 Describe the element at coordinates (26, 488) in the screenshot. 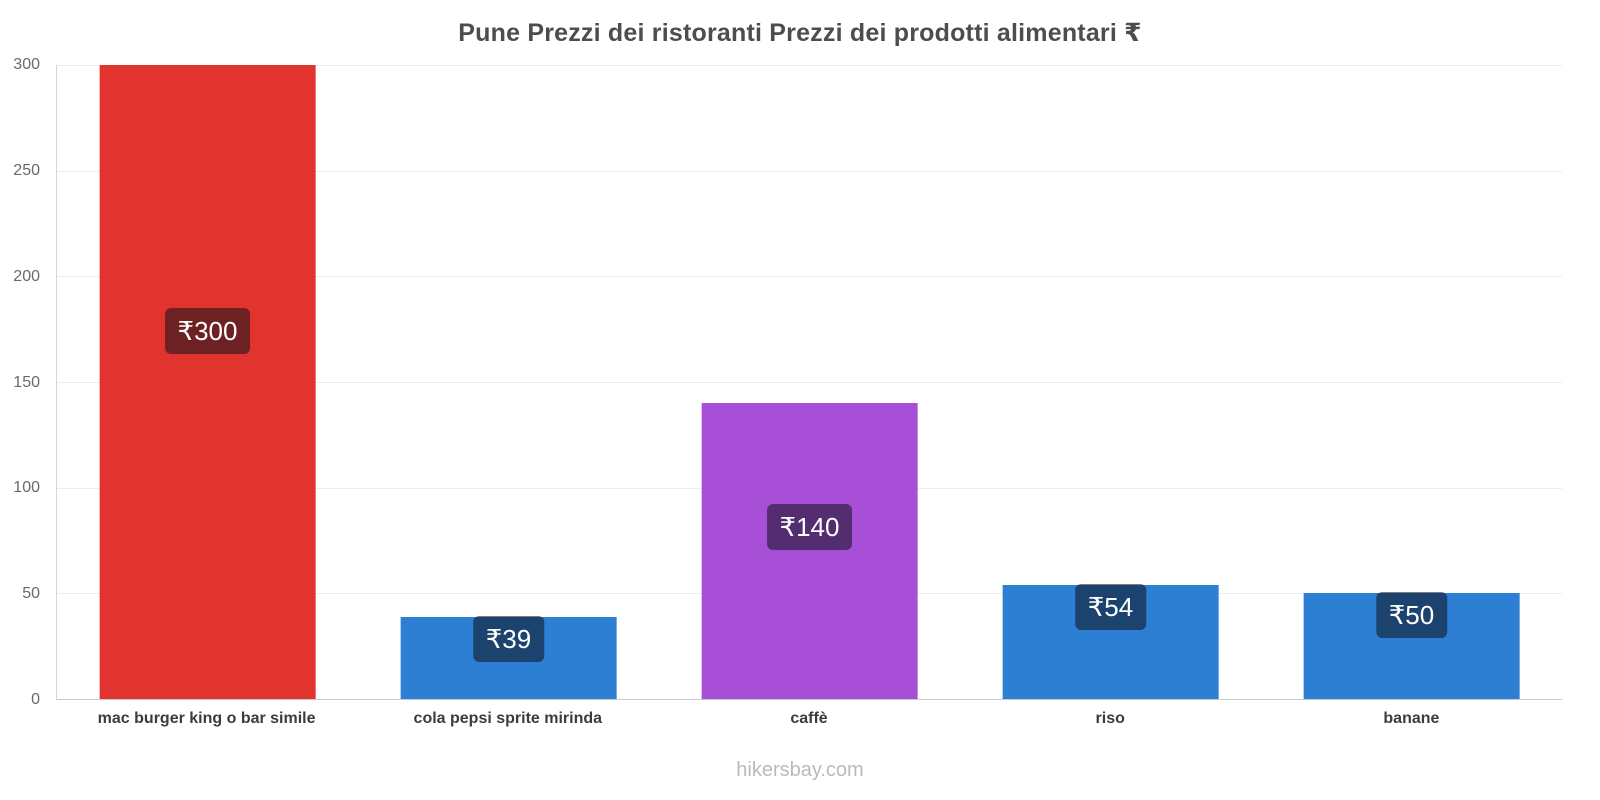

I see `y-tick-label: 100` at that location.